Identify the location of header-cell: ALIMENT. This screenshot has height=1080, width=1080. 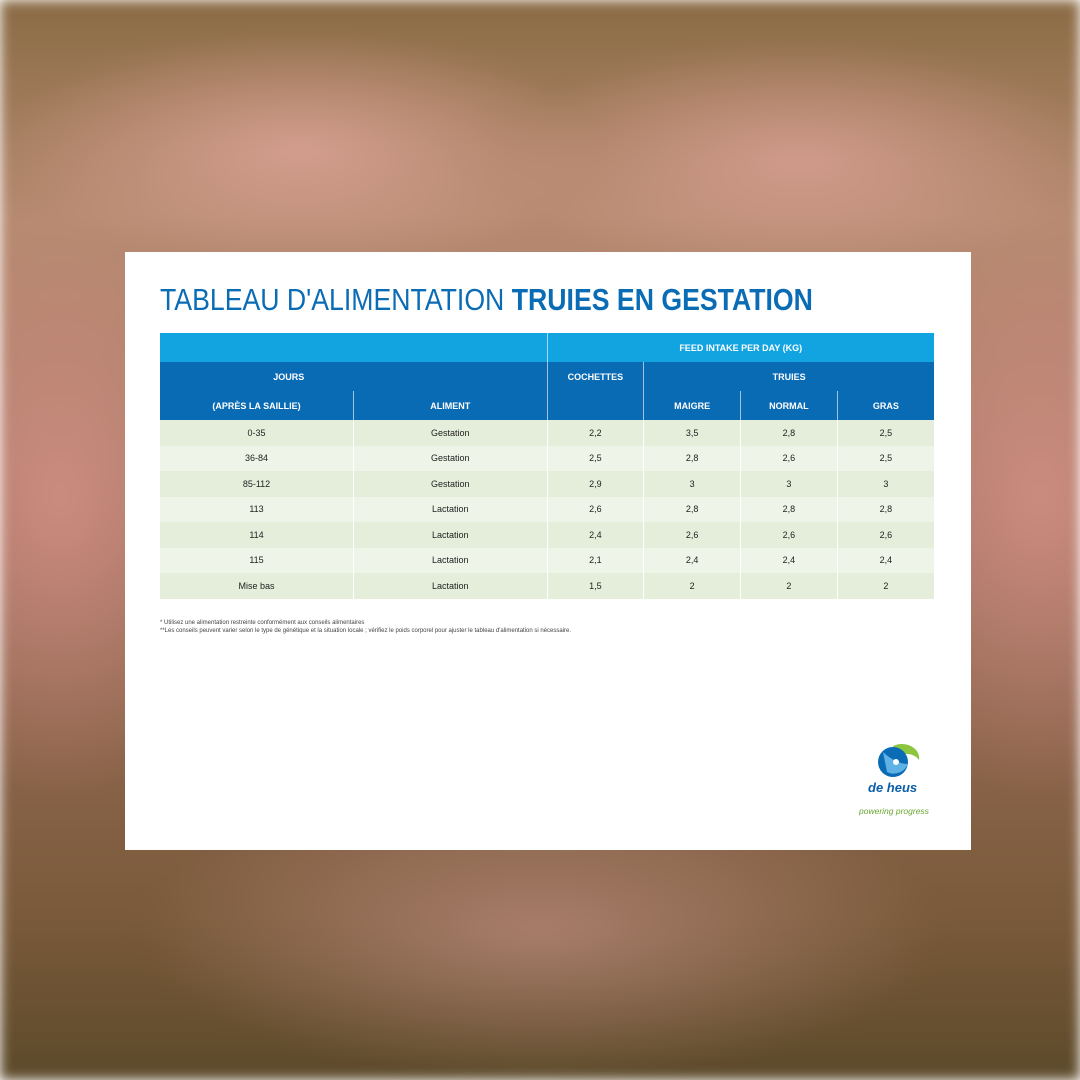
(450, 405).